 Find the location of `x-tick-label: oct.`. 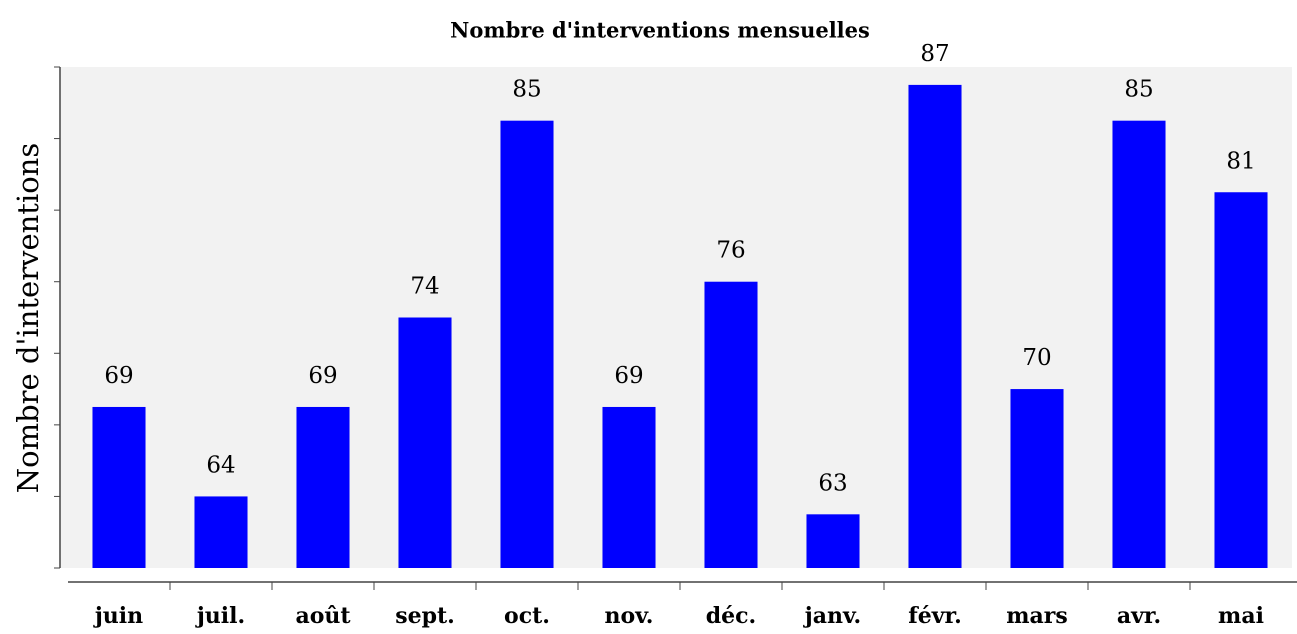

x-tick-label: oct. is located at coordinates (527, 616).